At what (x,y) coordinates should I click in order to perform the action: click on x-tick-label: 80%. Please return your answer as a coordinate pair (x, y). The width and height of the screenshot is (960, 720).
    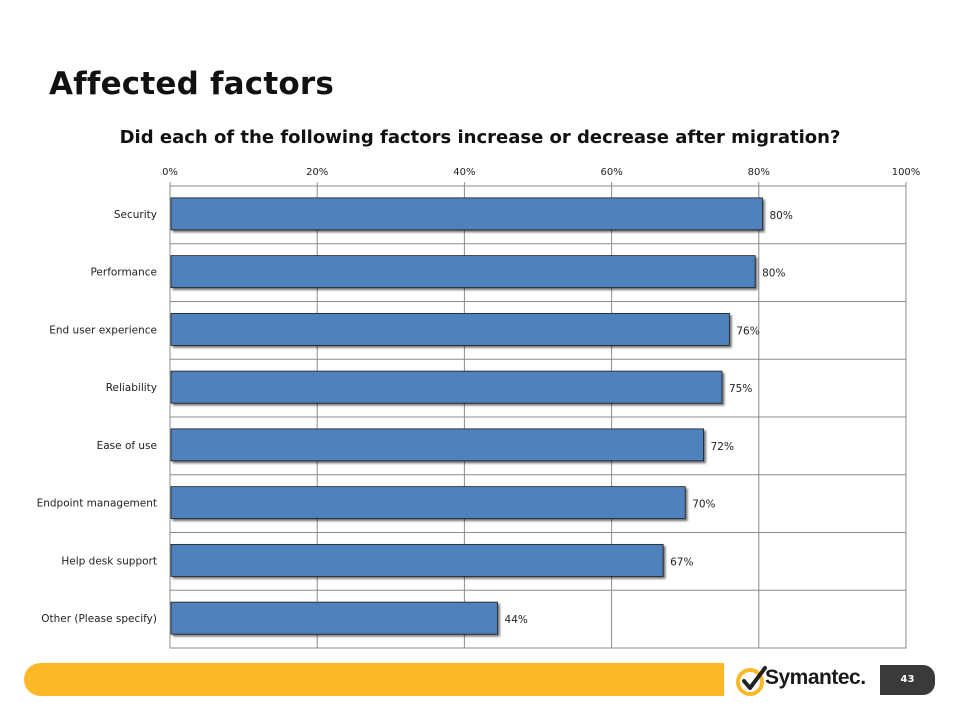
    Looking at the image, I should click on (759, 172).